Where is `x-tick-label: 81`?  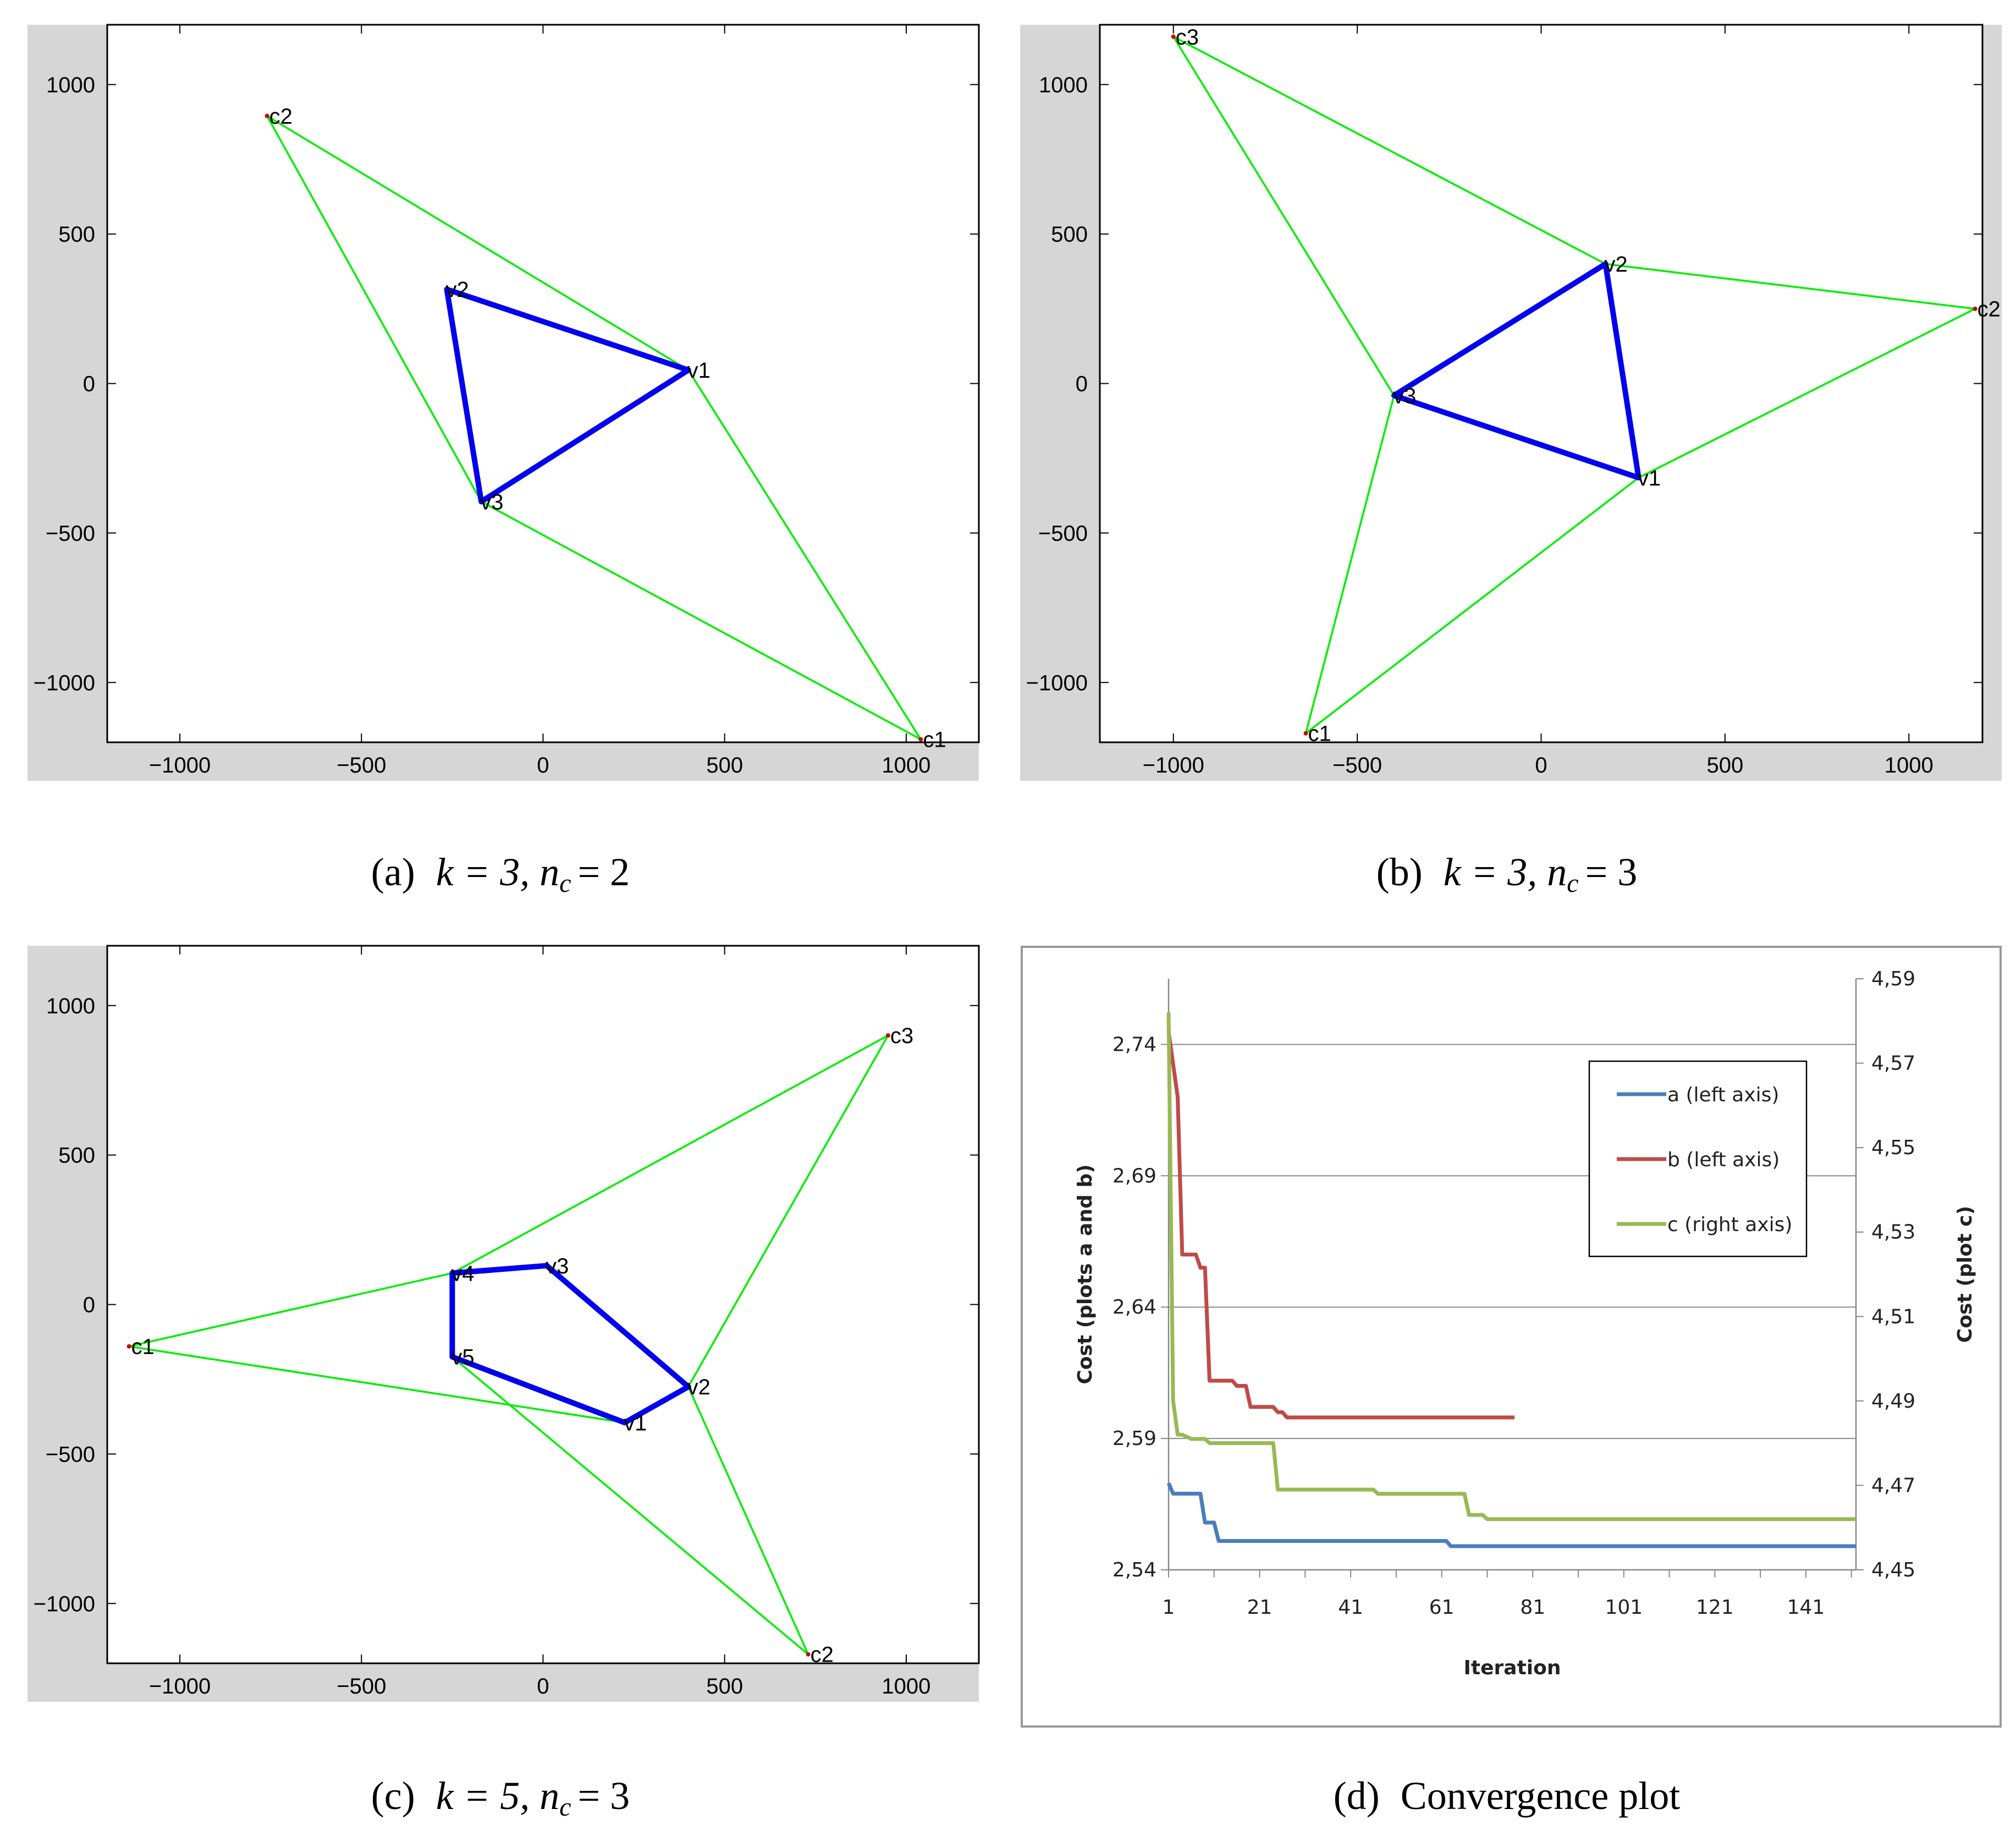
x-tick-label: 81 is located at coordinates (1532, 1607).